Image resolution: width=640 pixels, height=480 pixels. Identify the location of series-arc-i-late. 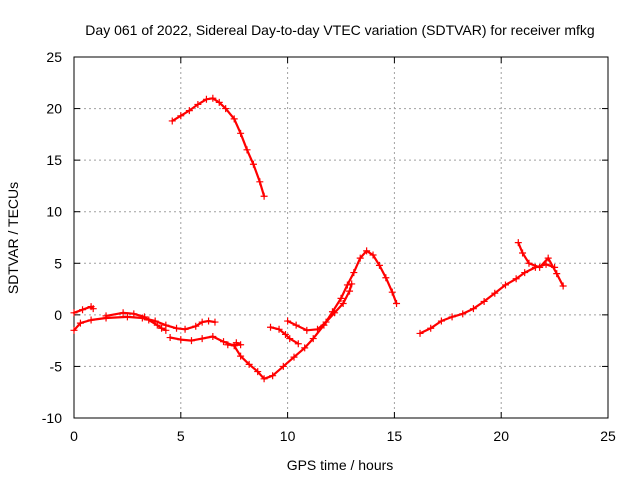
(487, 298).